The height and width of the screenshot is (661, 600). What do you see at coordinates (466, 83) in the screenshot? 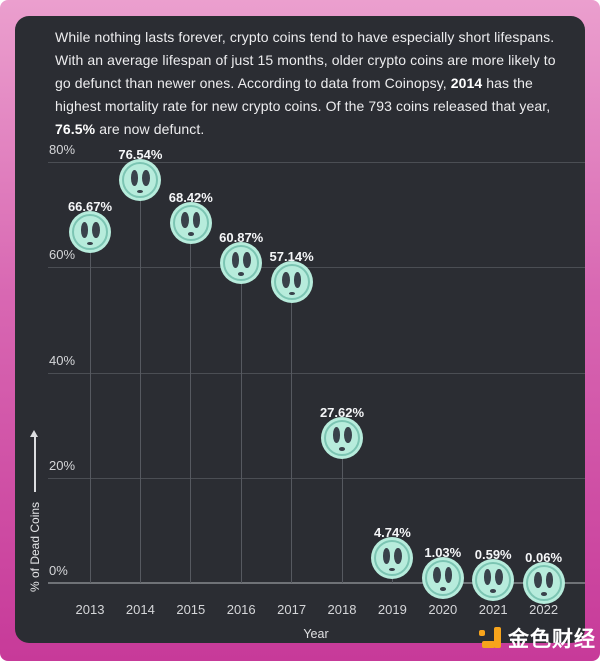
I see `intro-bold-year: 2014` at bounding box center [466, 83].